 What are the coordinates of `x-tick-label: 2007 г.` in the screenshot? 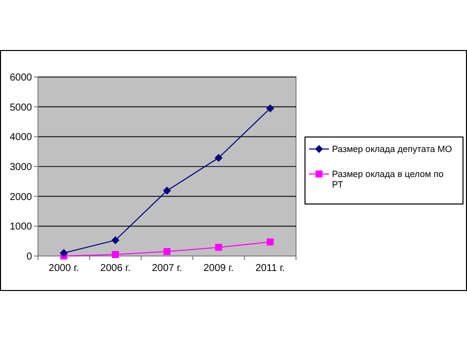 It's located at (167, 268).